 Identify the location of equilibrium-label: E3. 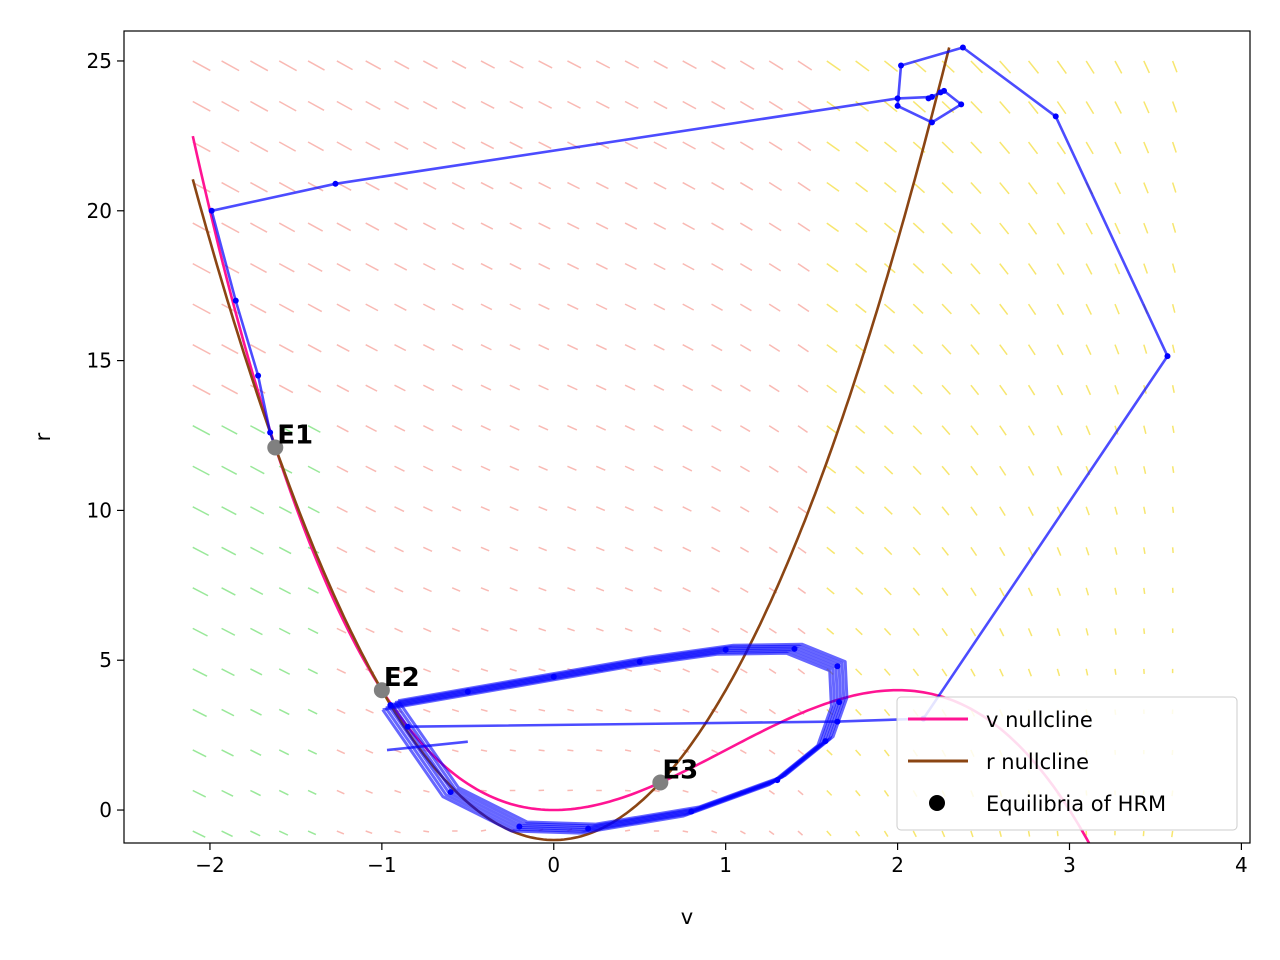
(680, 770).